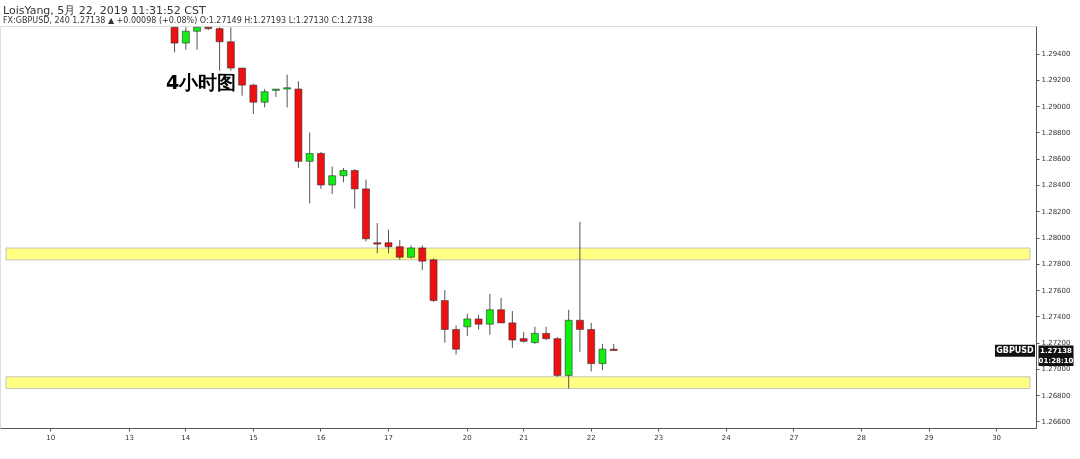  What do you see at coordinates (1015, 350) in the screenshot?
I see `annotation: GBPUSD` at bounding box center [1015, 350].